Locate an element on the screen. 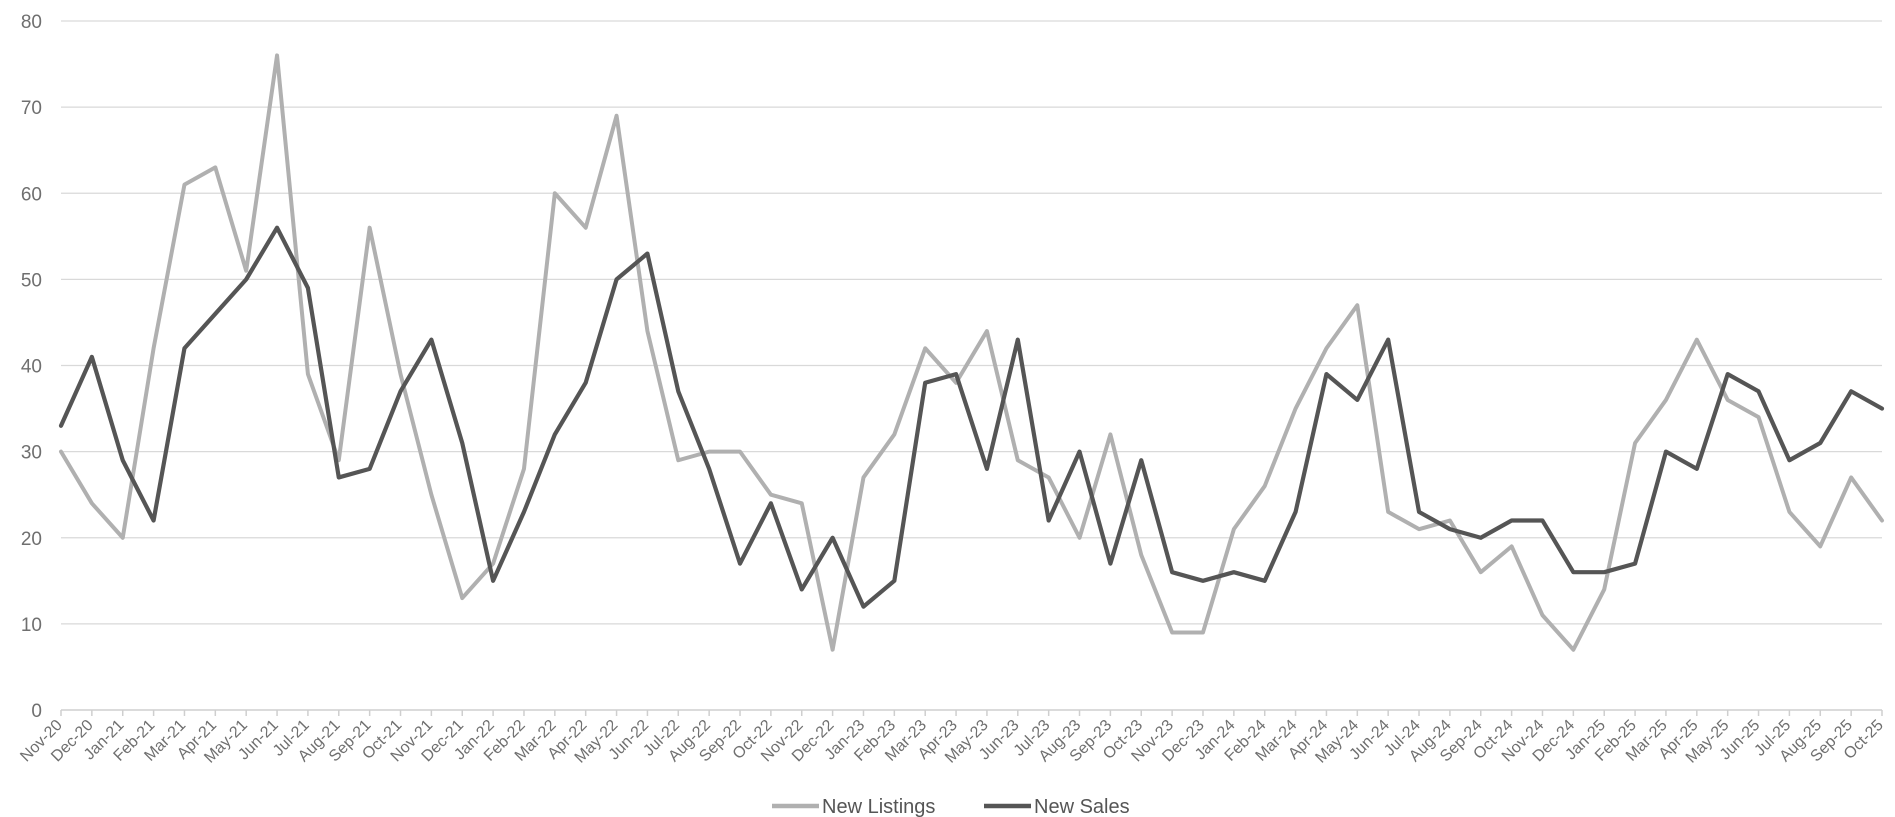 This screenshot has height=817, width=1895. y-tick-label: 40 is located at coordinates (31, 367).